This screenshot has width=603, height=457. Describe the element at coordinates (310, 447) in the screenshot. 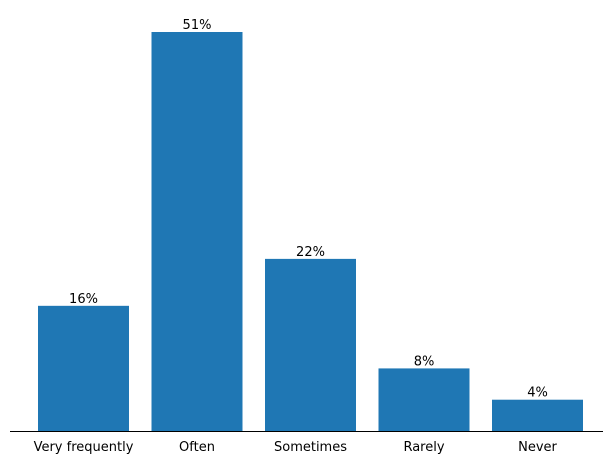

I see `tick-label-sometimes: Sometimes` at that location.